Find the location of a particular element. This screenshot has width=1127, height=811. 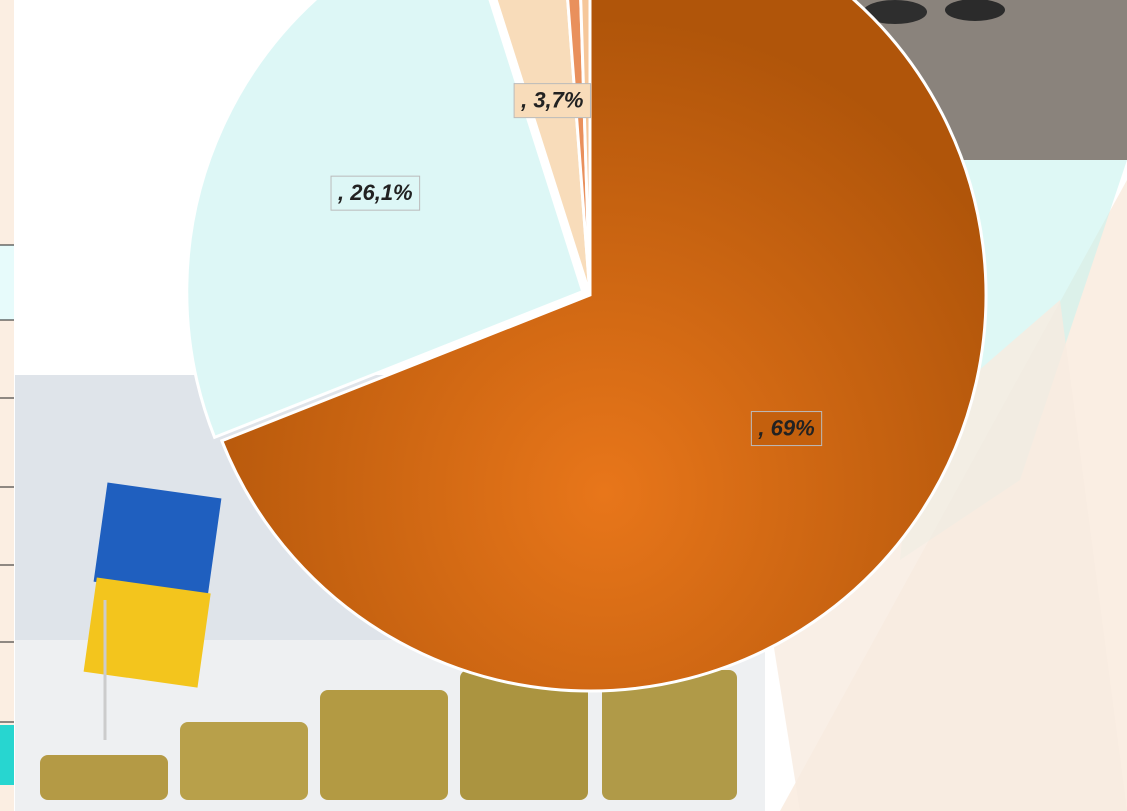

data-label: , 3,7% is located at coordinates (552, 101).